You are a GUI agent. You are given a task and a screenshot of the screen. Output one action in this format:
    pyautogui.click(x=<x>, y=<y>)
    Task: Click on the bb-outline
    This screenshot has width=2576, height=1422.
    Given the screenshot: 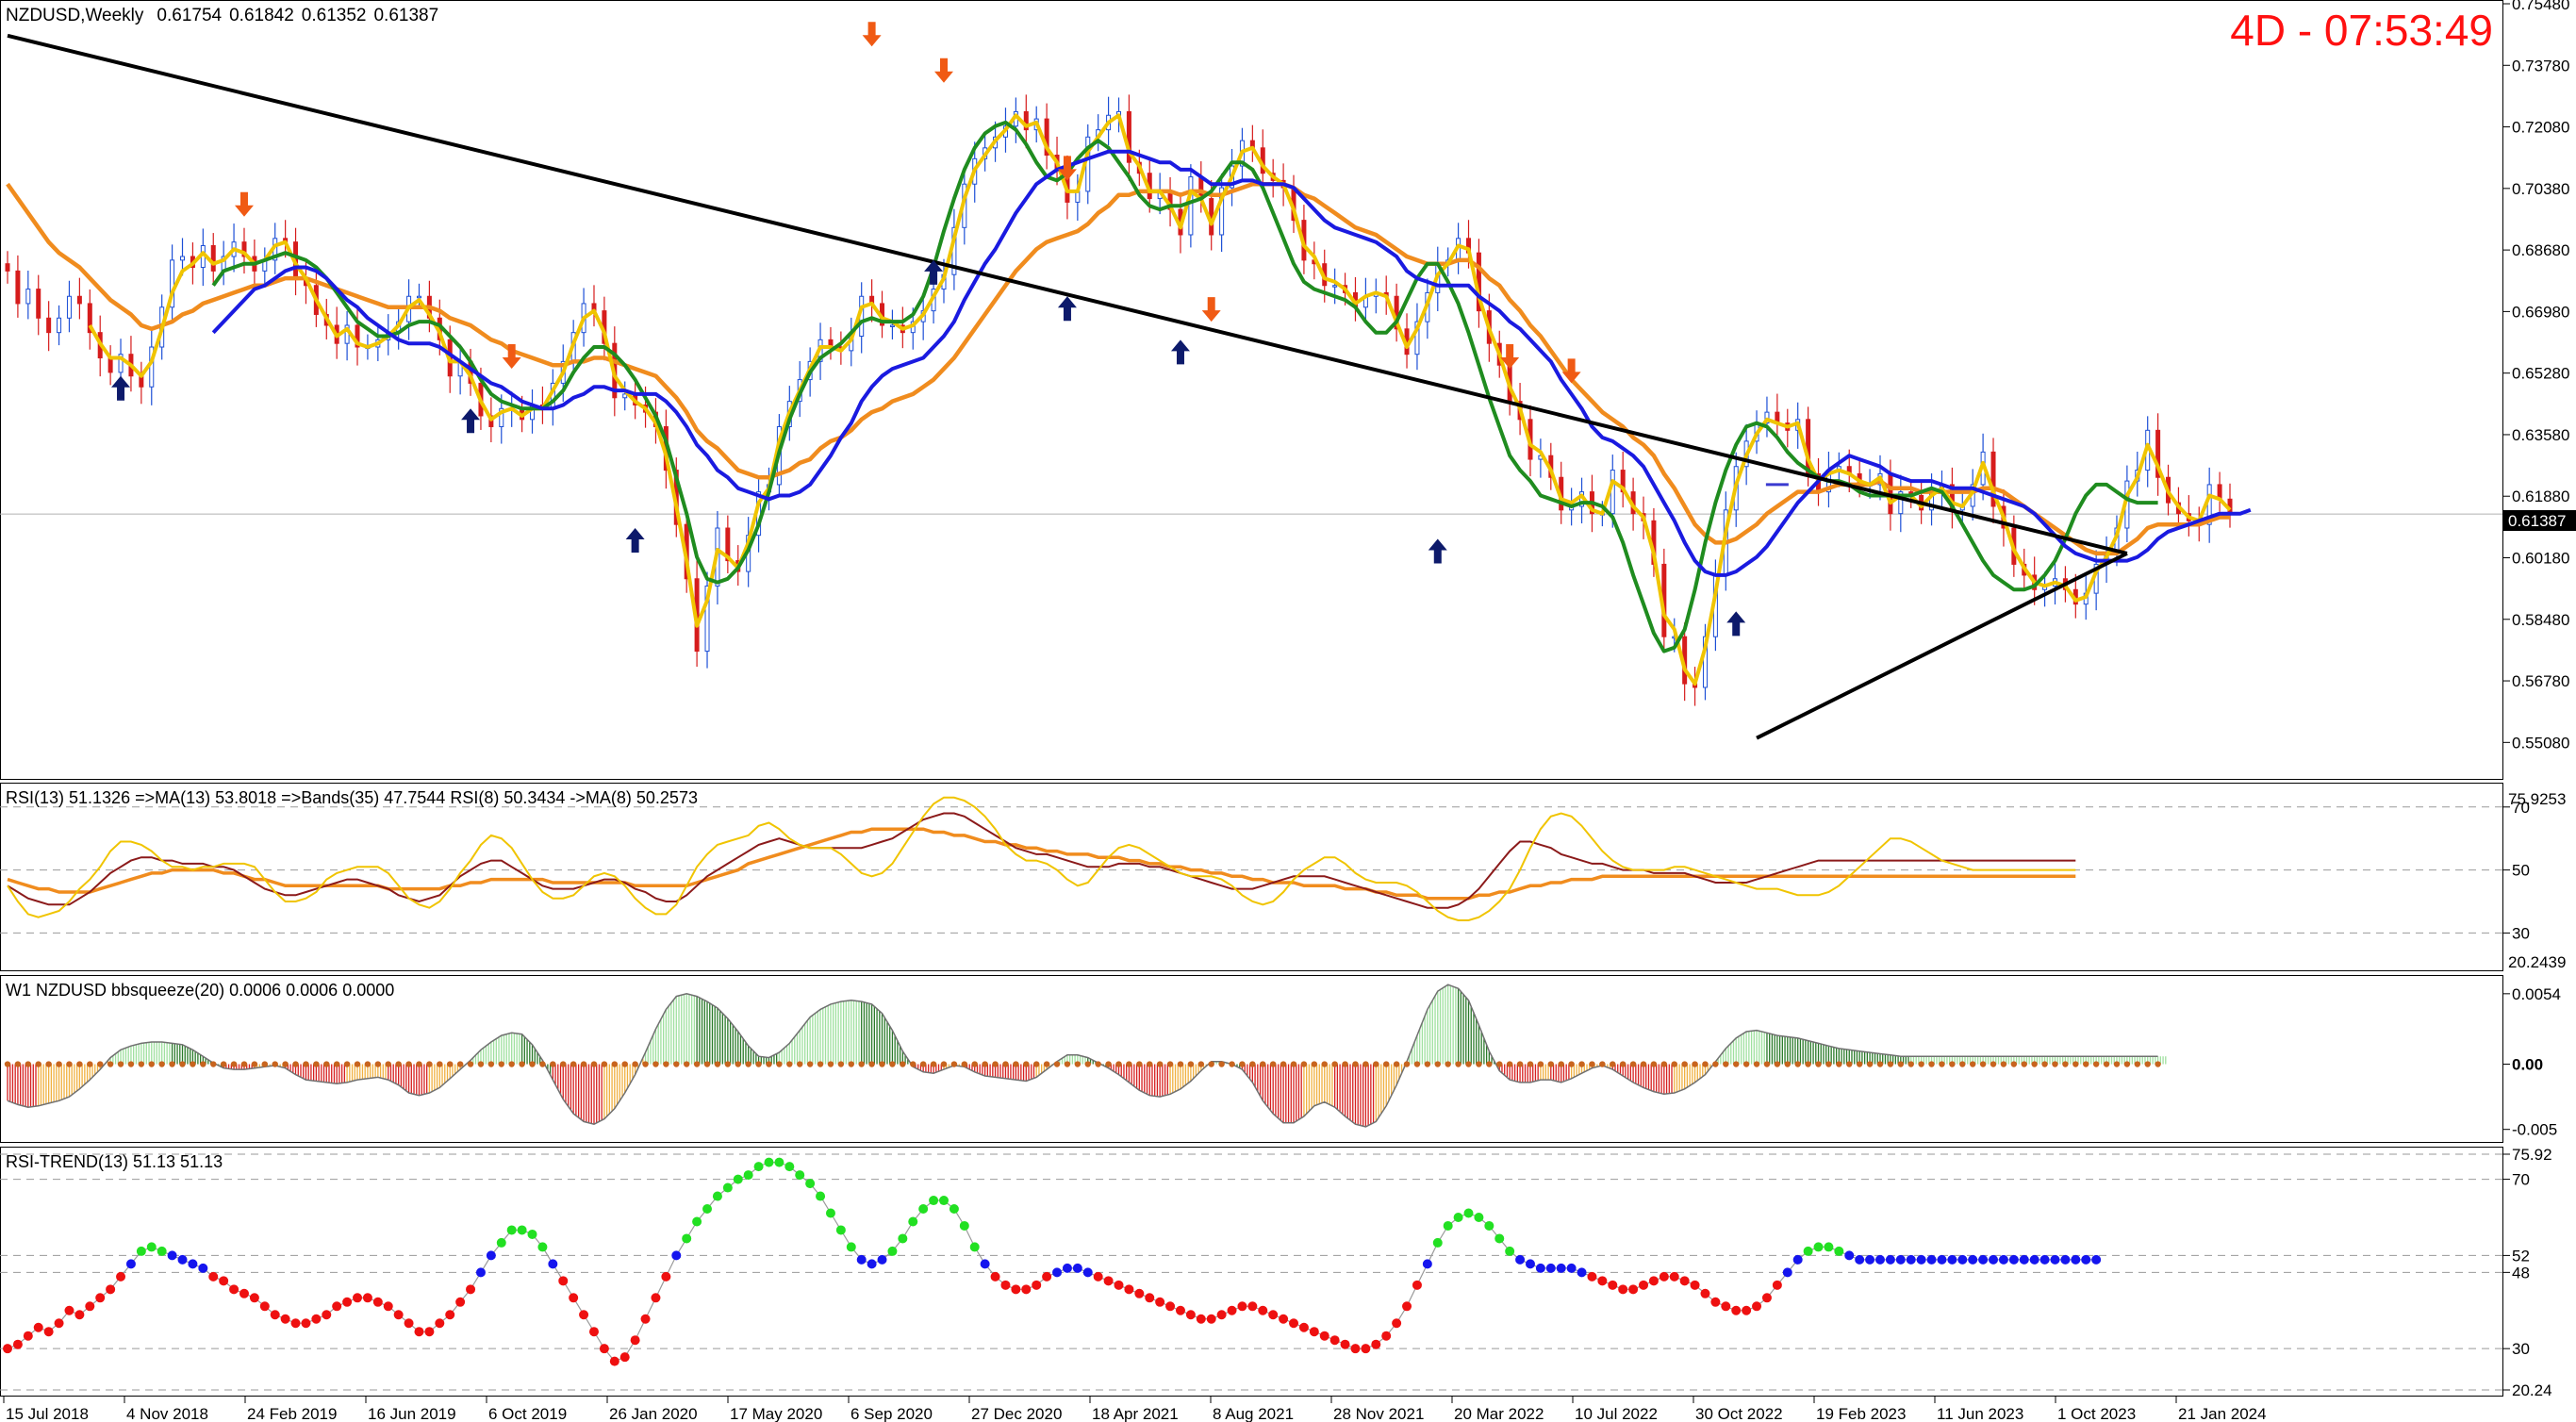 What is the action you would take?
    pyautogui.click(x=1082, y=1056)
    